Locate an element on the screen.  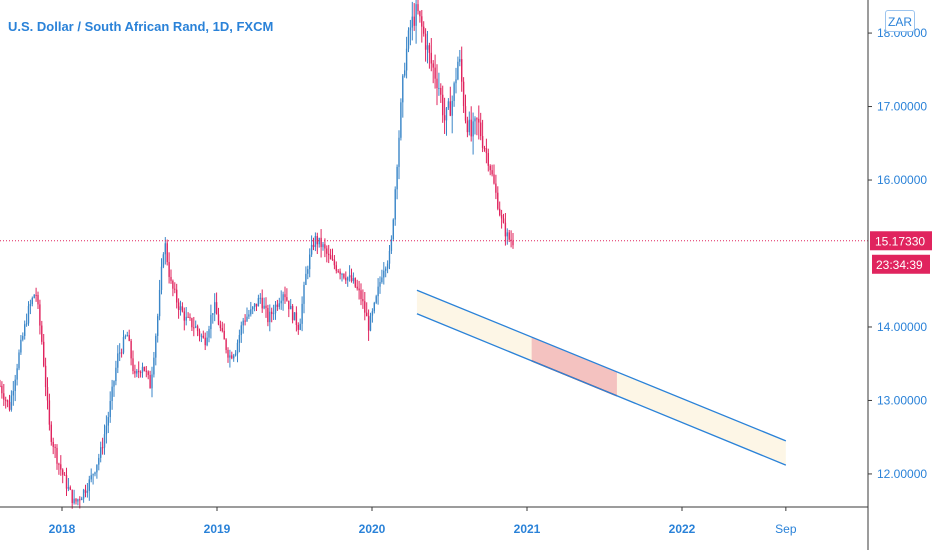
parallel-channel-drawing is located at coordinates (601, 377).